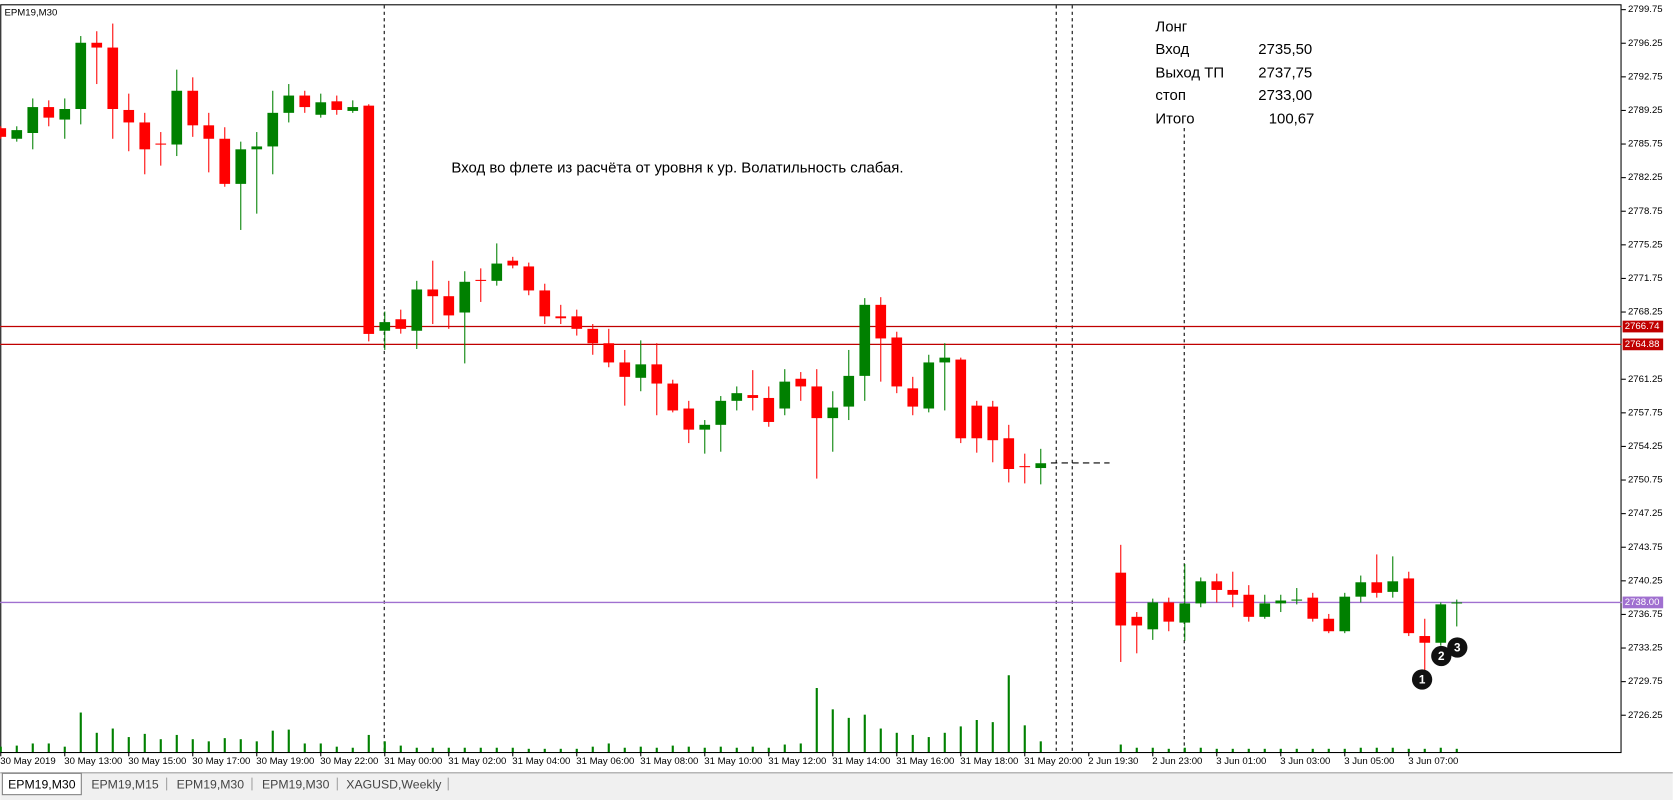 This screenshot has height=800, width=1673. Describe the element at coordinates (1645, 513) in the screenshot. I see `y-tick-label: 2747.25` at that location.